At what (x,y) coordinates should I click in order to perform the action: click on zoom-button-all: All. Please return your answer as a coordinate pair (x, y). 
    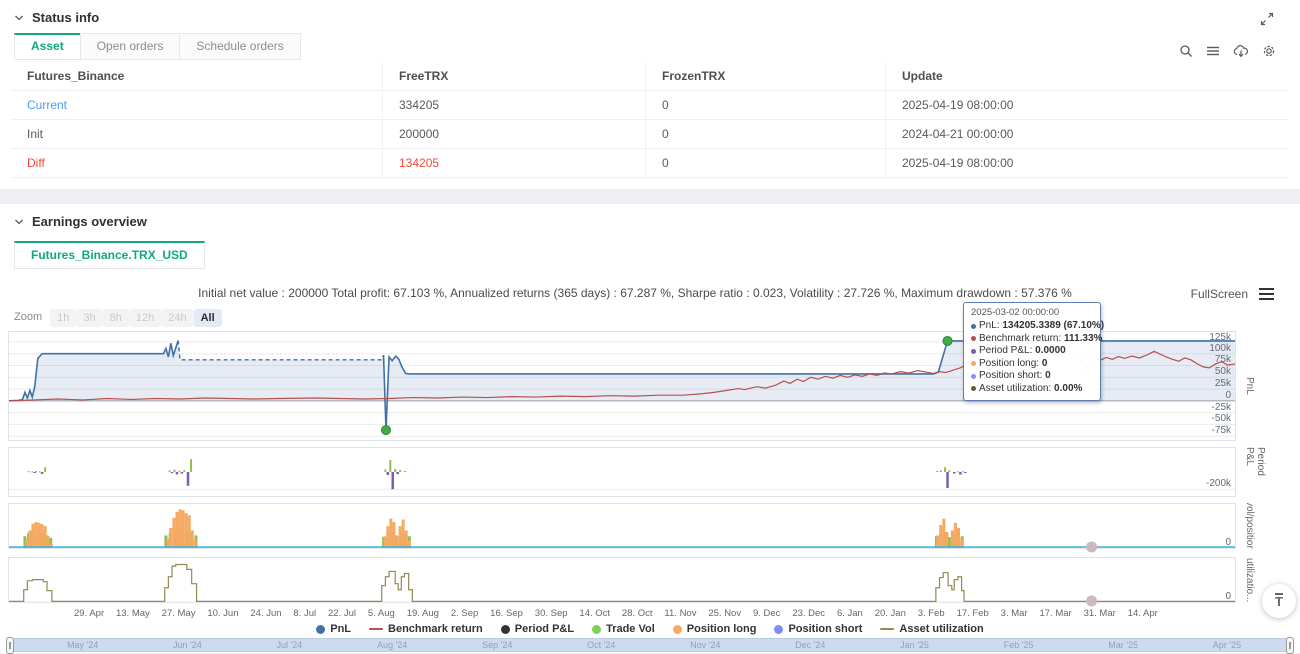
    Looking at the image, I should click on (207, 318).